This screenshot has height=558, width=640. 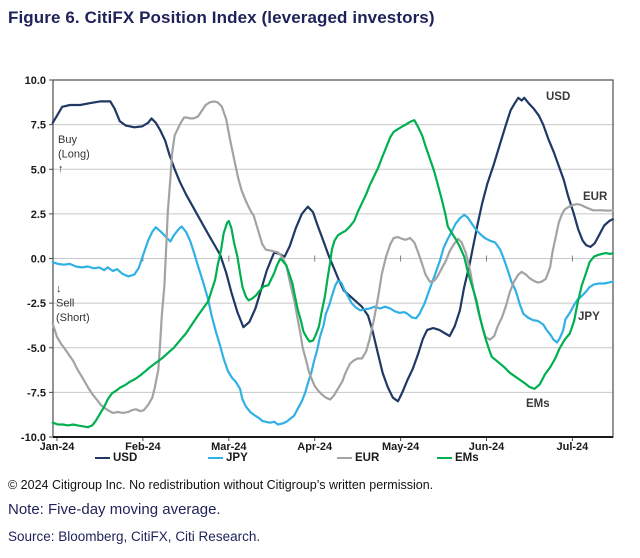 What do you see at coordinates (367, 458) in the screenshot?
I see `legend-label: EUR` at bounding box center [367, 458].